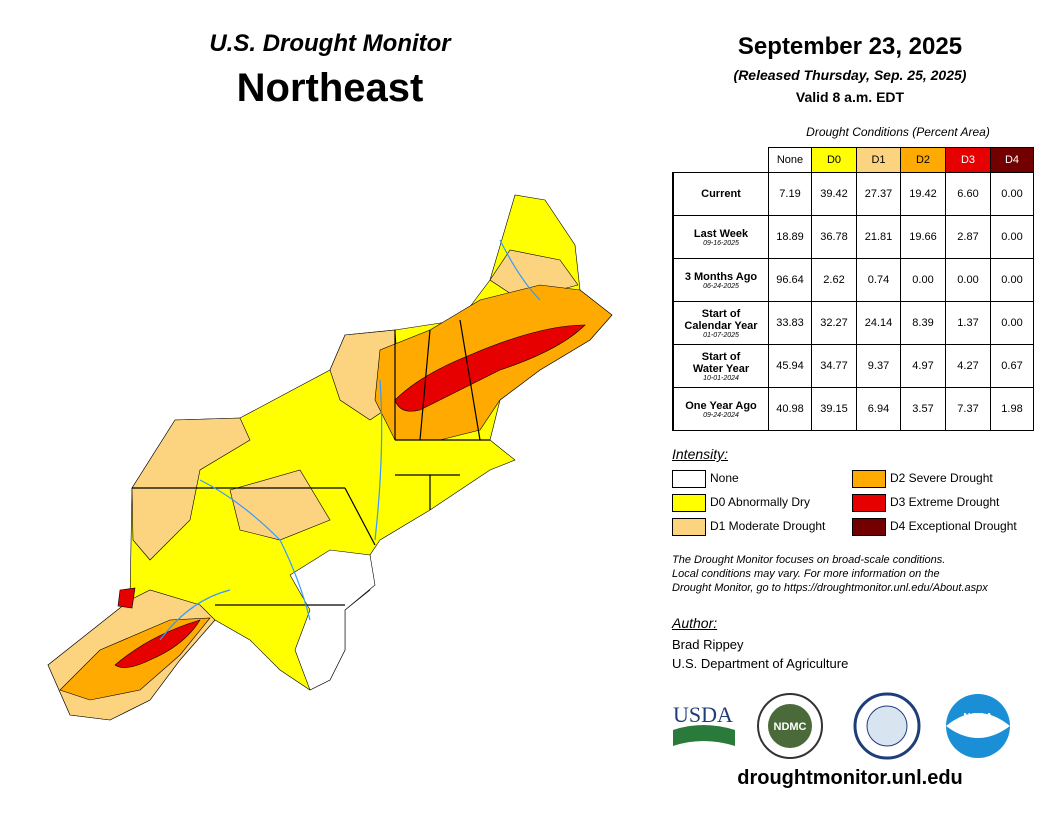 The width and height of the screenshot is (1056, 816). I want to click on cell: 3.57, so click(923, 409).